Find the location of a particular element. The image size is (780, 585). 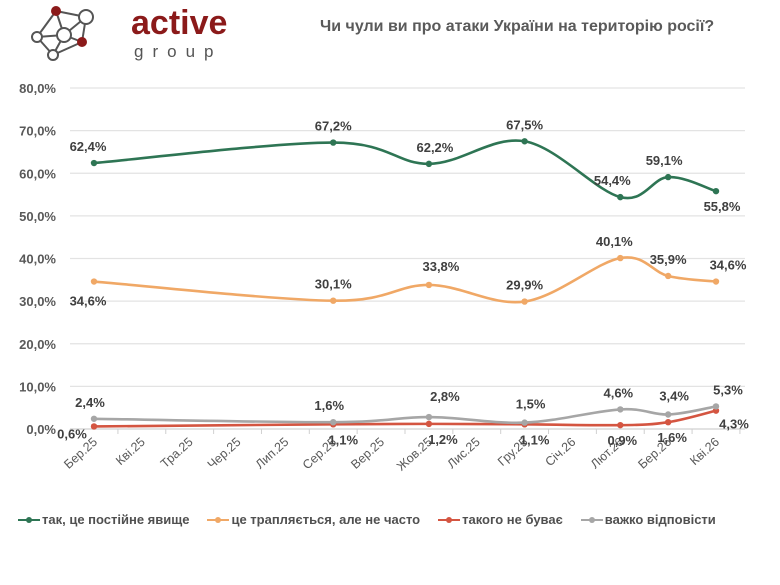

logo: active group is located at coordinates (127, 34).